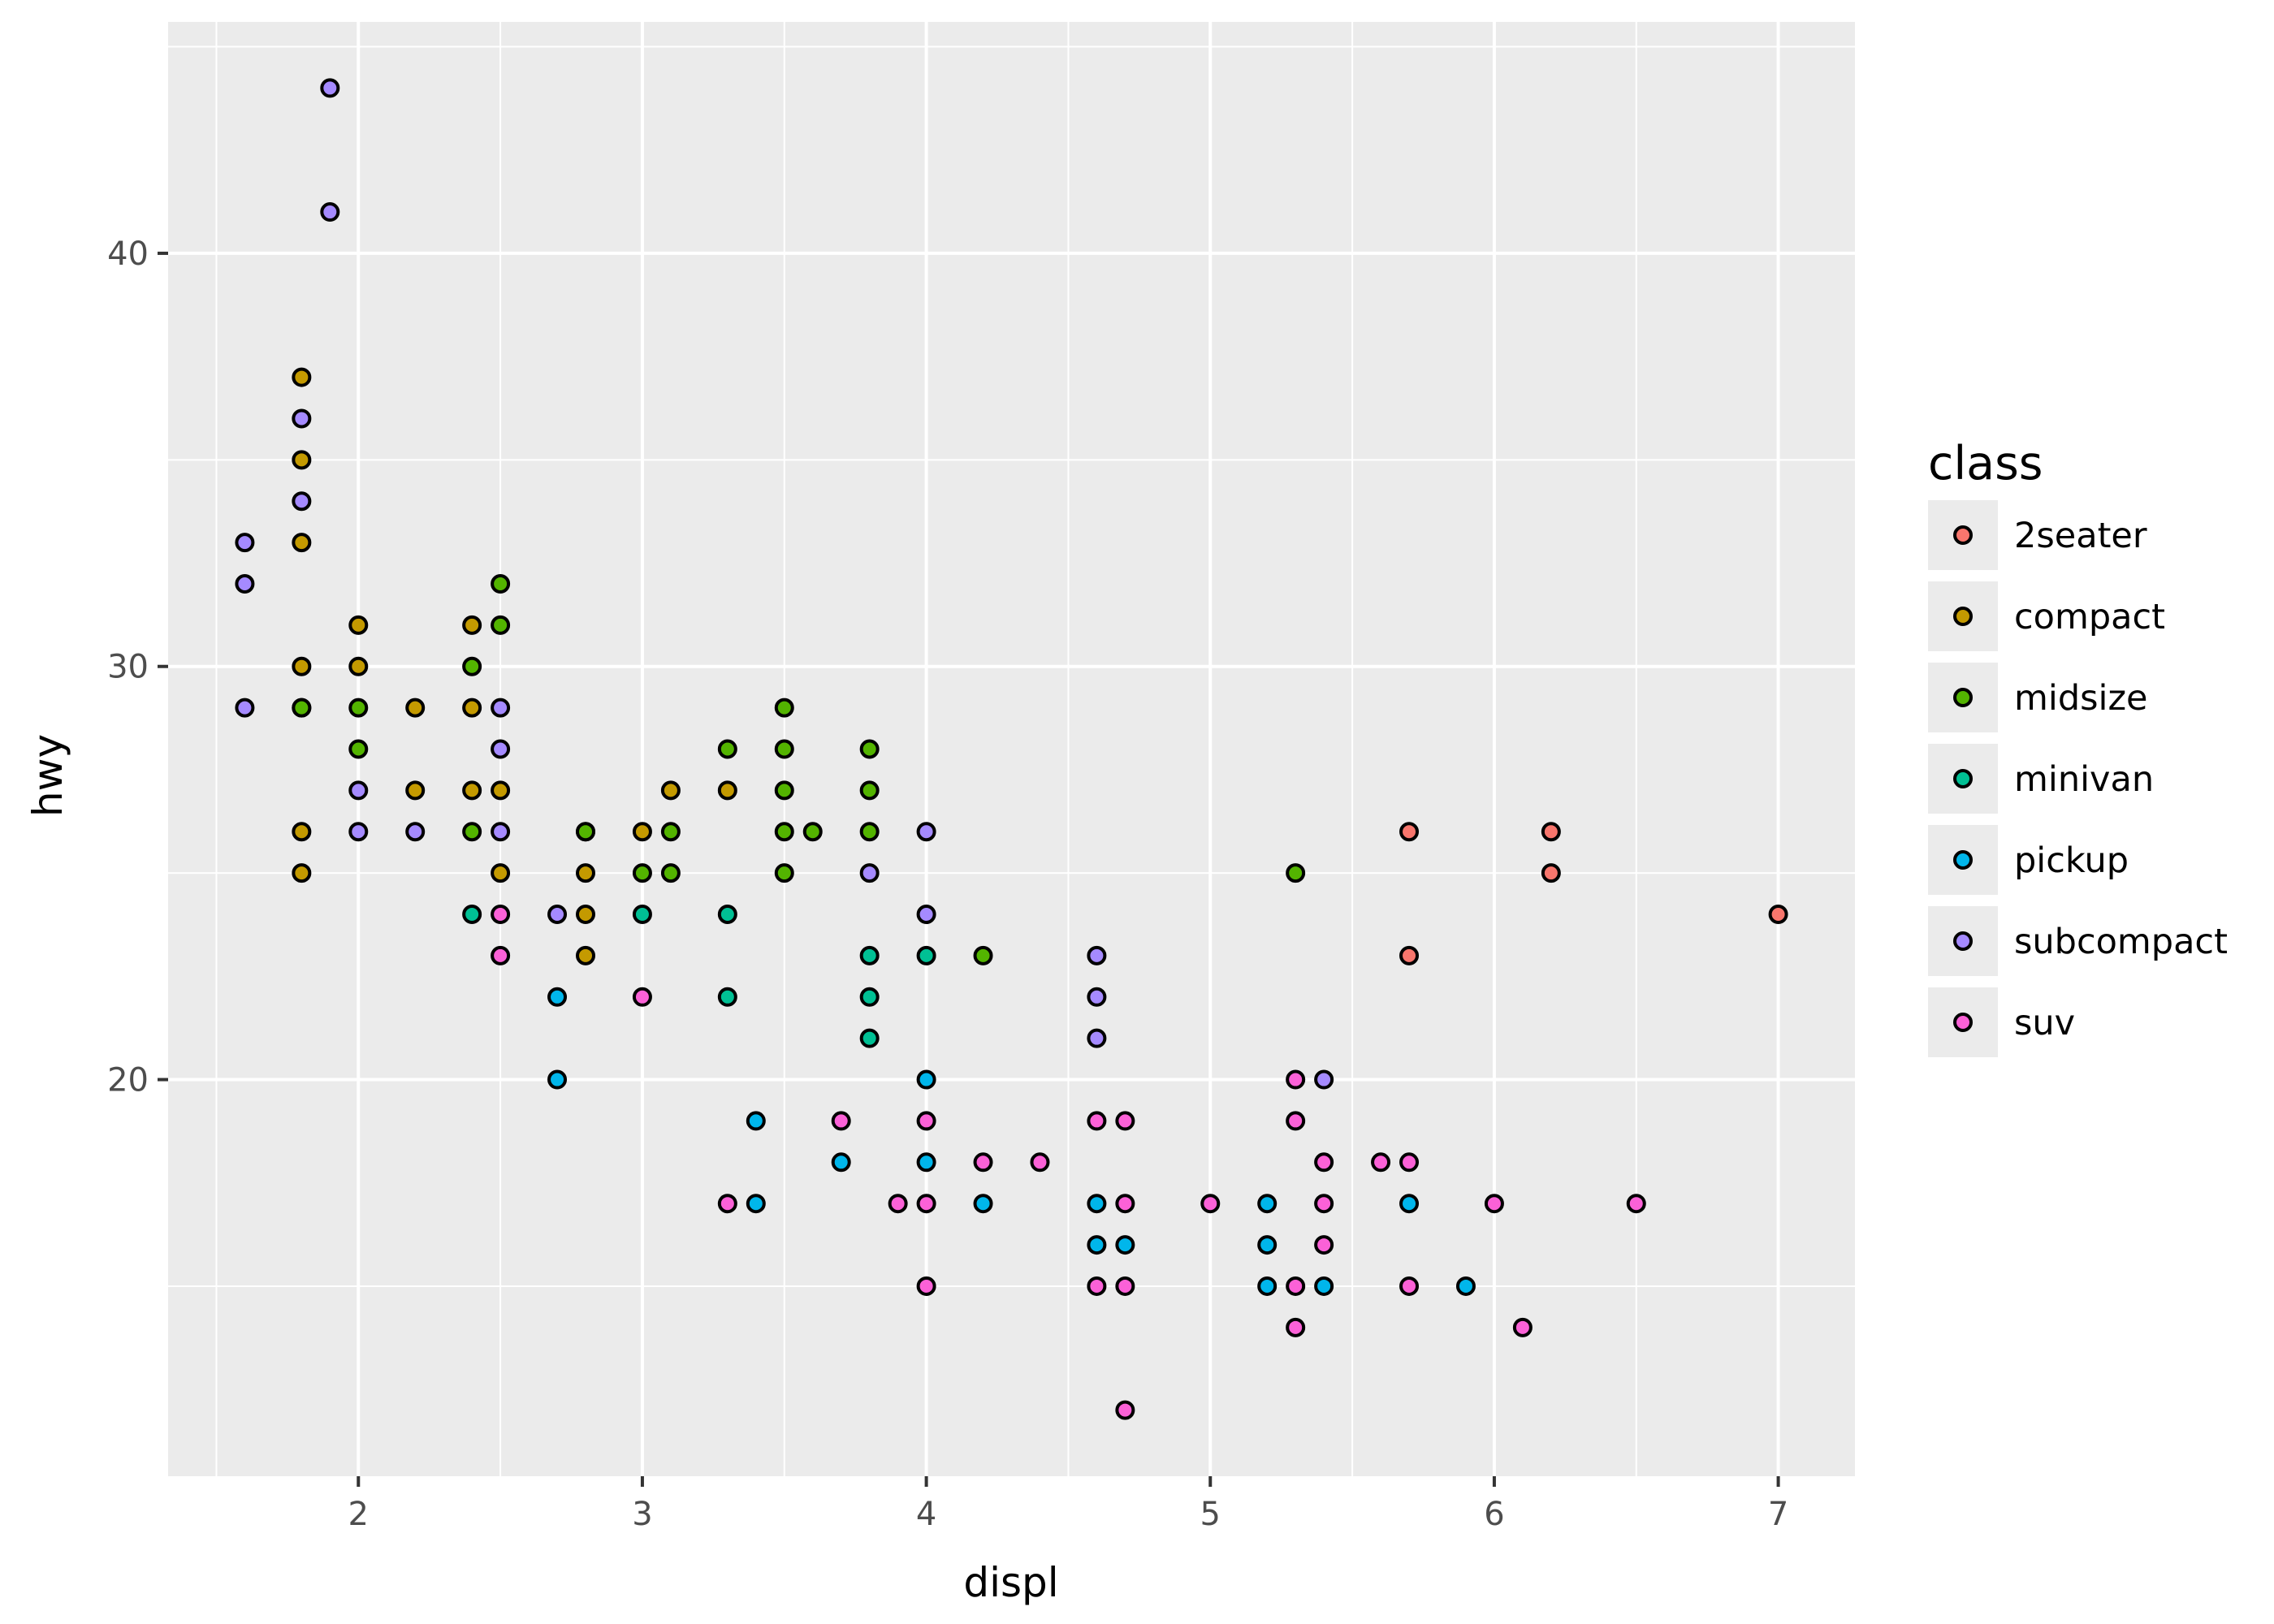 The height and width of the screenshot is (1624, 2274). I want to click on x-tick-label: 6, so click(1494, 1515).